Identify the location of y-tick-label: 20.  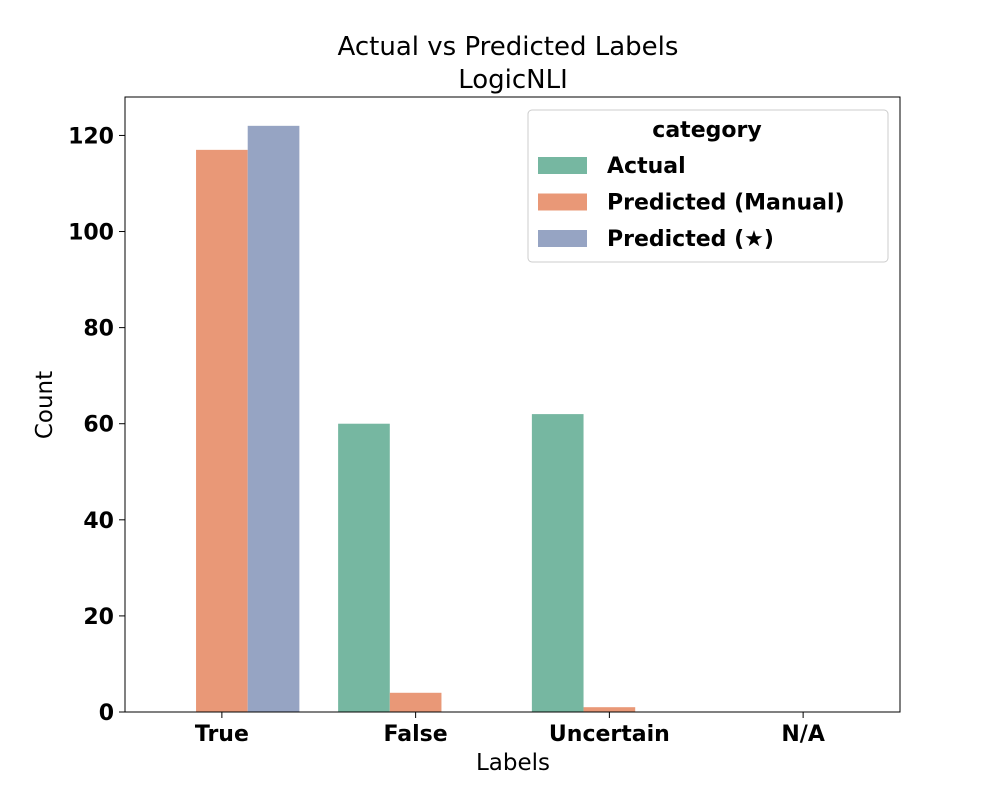
(98, 617).